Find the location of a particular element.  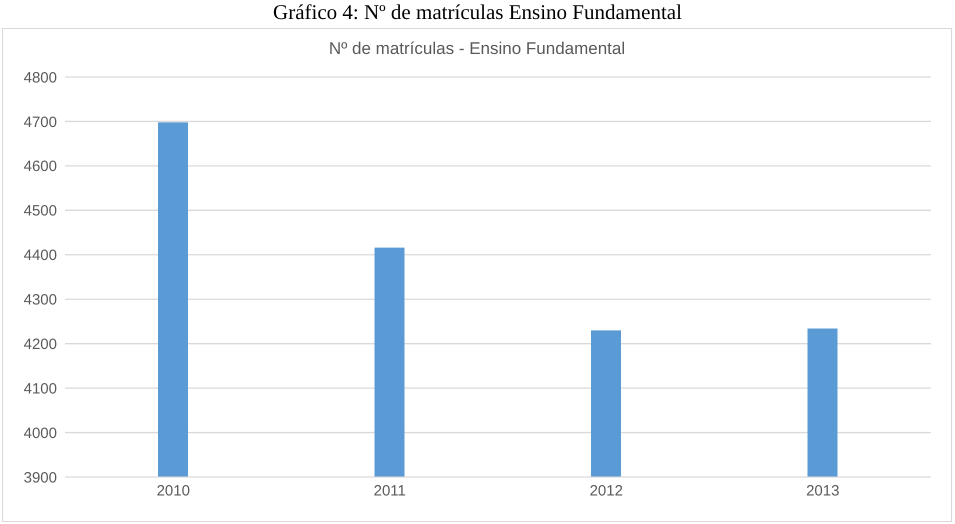

x-tick-label: 2011 is located at coordinates (390, 491).